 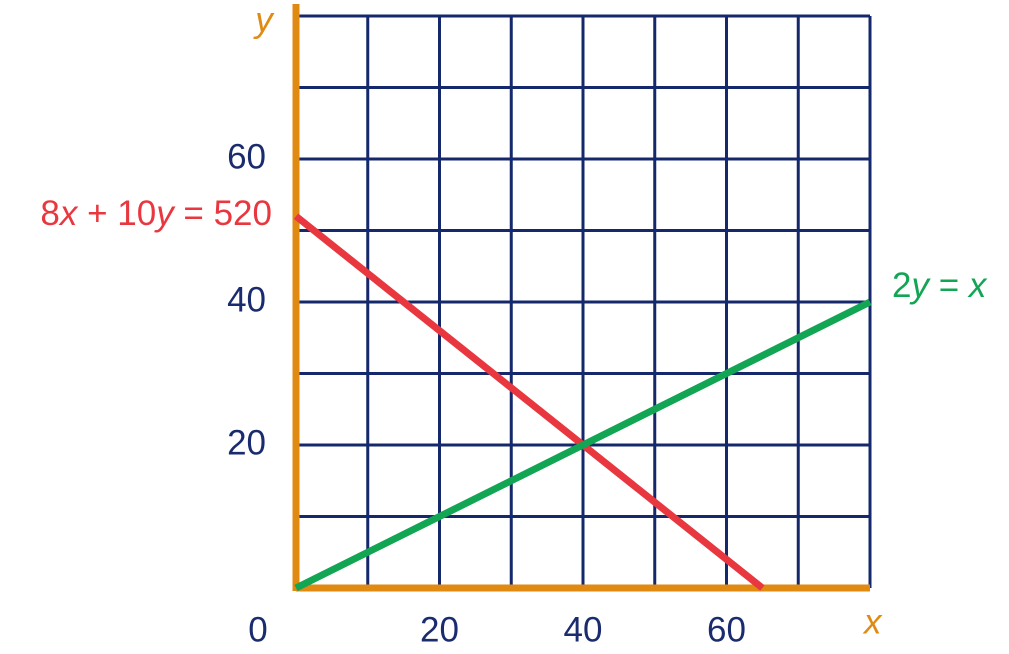 I want to click on x-axis-label: x, so click(x=872, y=621).